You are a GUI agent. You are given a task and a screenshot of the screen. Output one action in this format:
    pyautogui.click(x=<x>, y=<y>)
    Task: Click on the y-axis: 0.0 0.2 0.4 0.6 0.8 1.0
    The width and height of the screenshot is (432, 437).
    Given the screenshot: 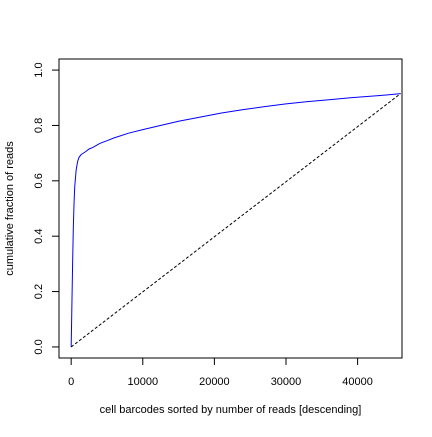 What is the action you would take?
    pyautogui.click(x=46, y=208)
    